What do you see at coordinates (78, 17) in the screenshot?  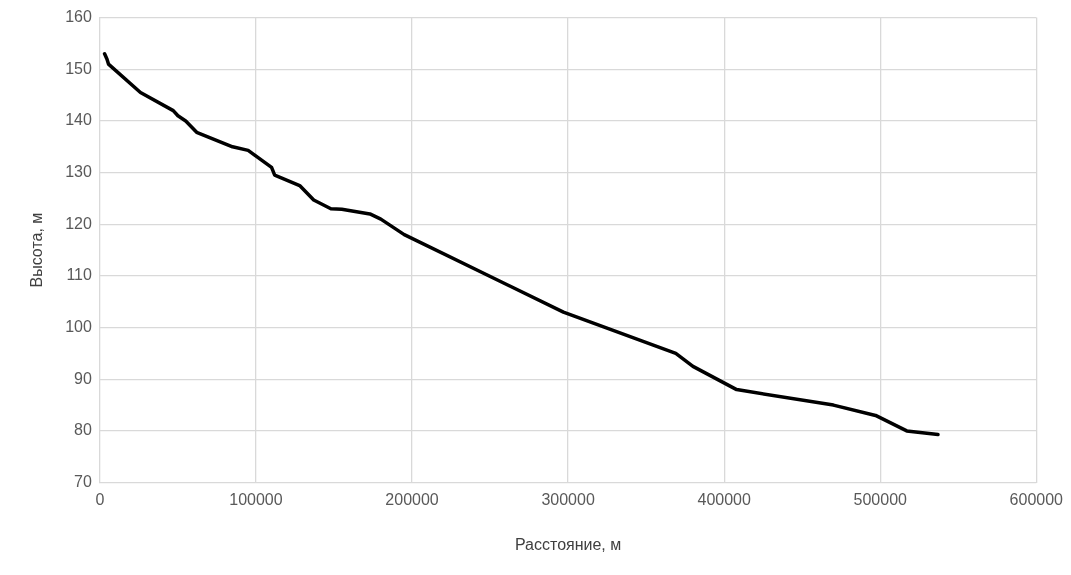 I see `y-tick-label: 160` at bounding box center [78, 17].